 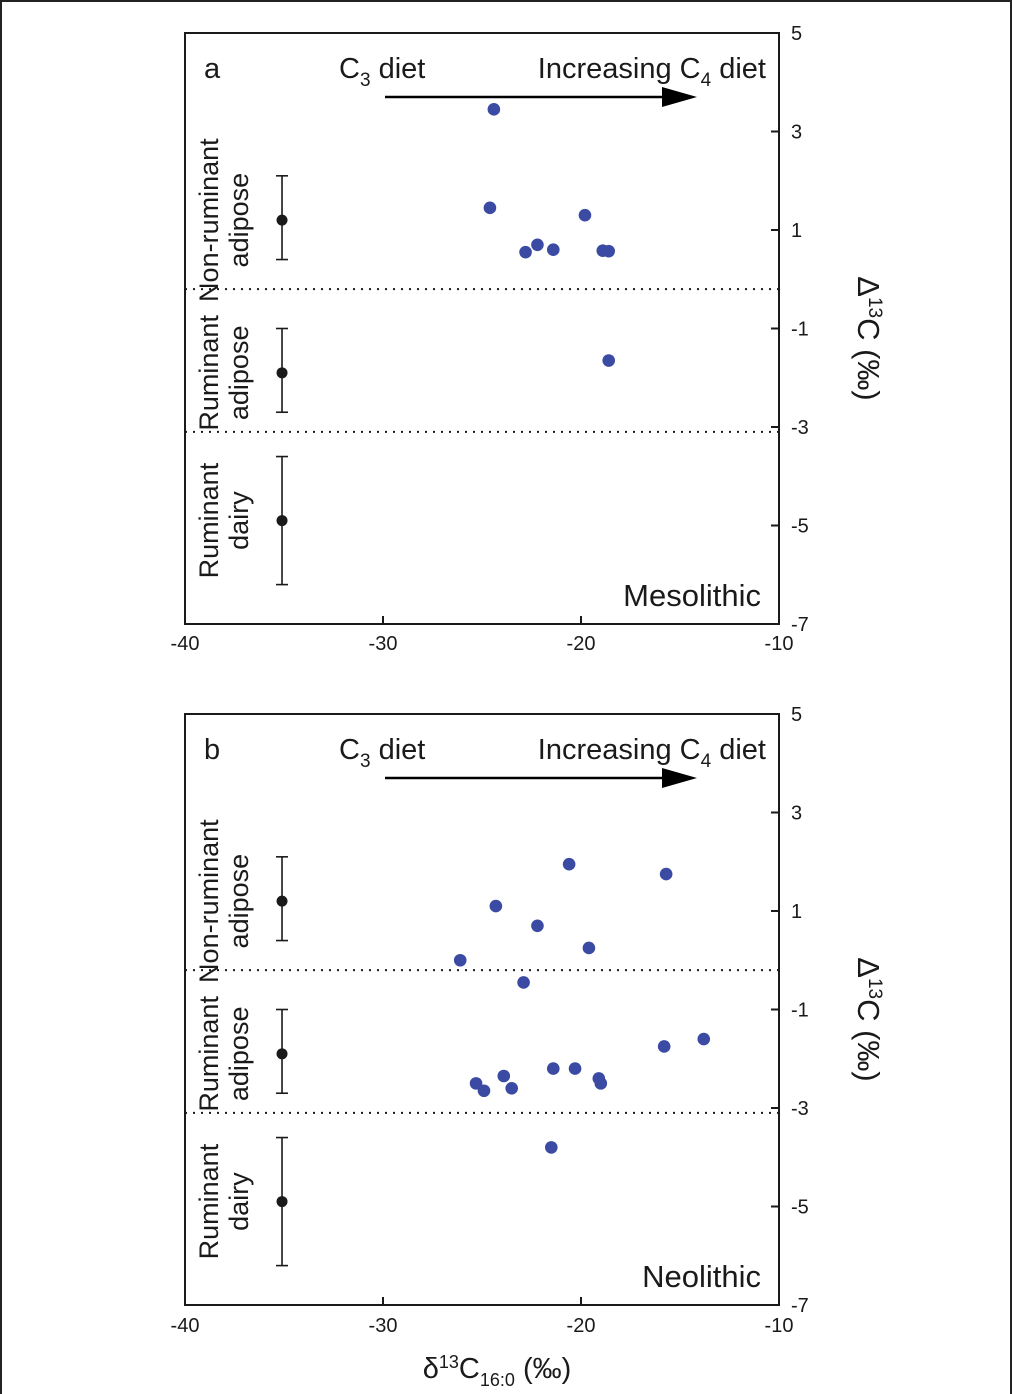 I want to click on panel-letter: b, so click(x=212, y=750).